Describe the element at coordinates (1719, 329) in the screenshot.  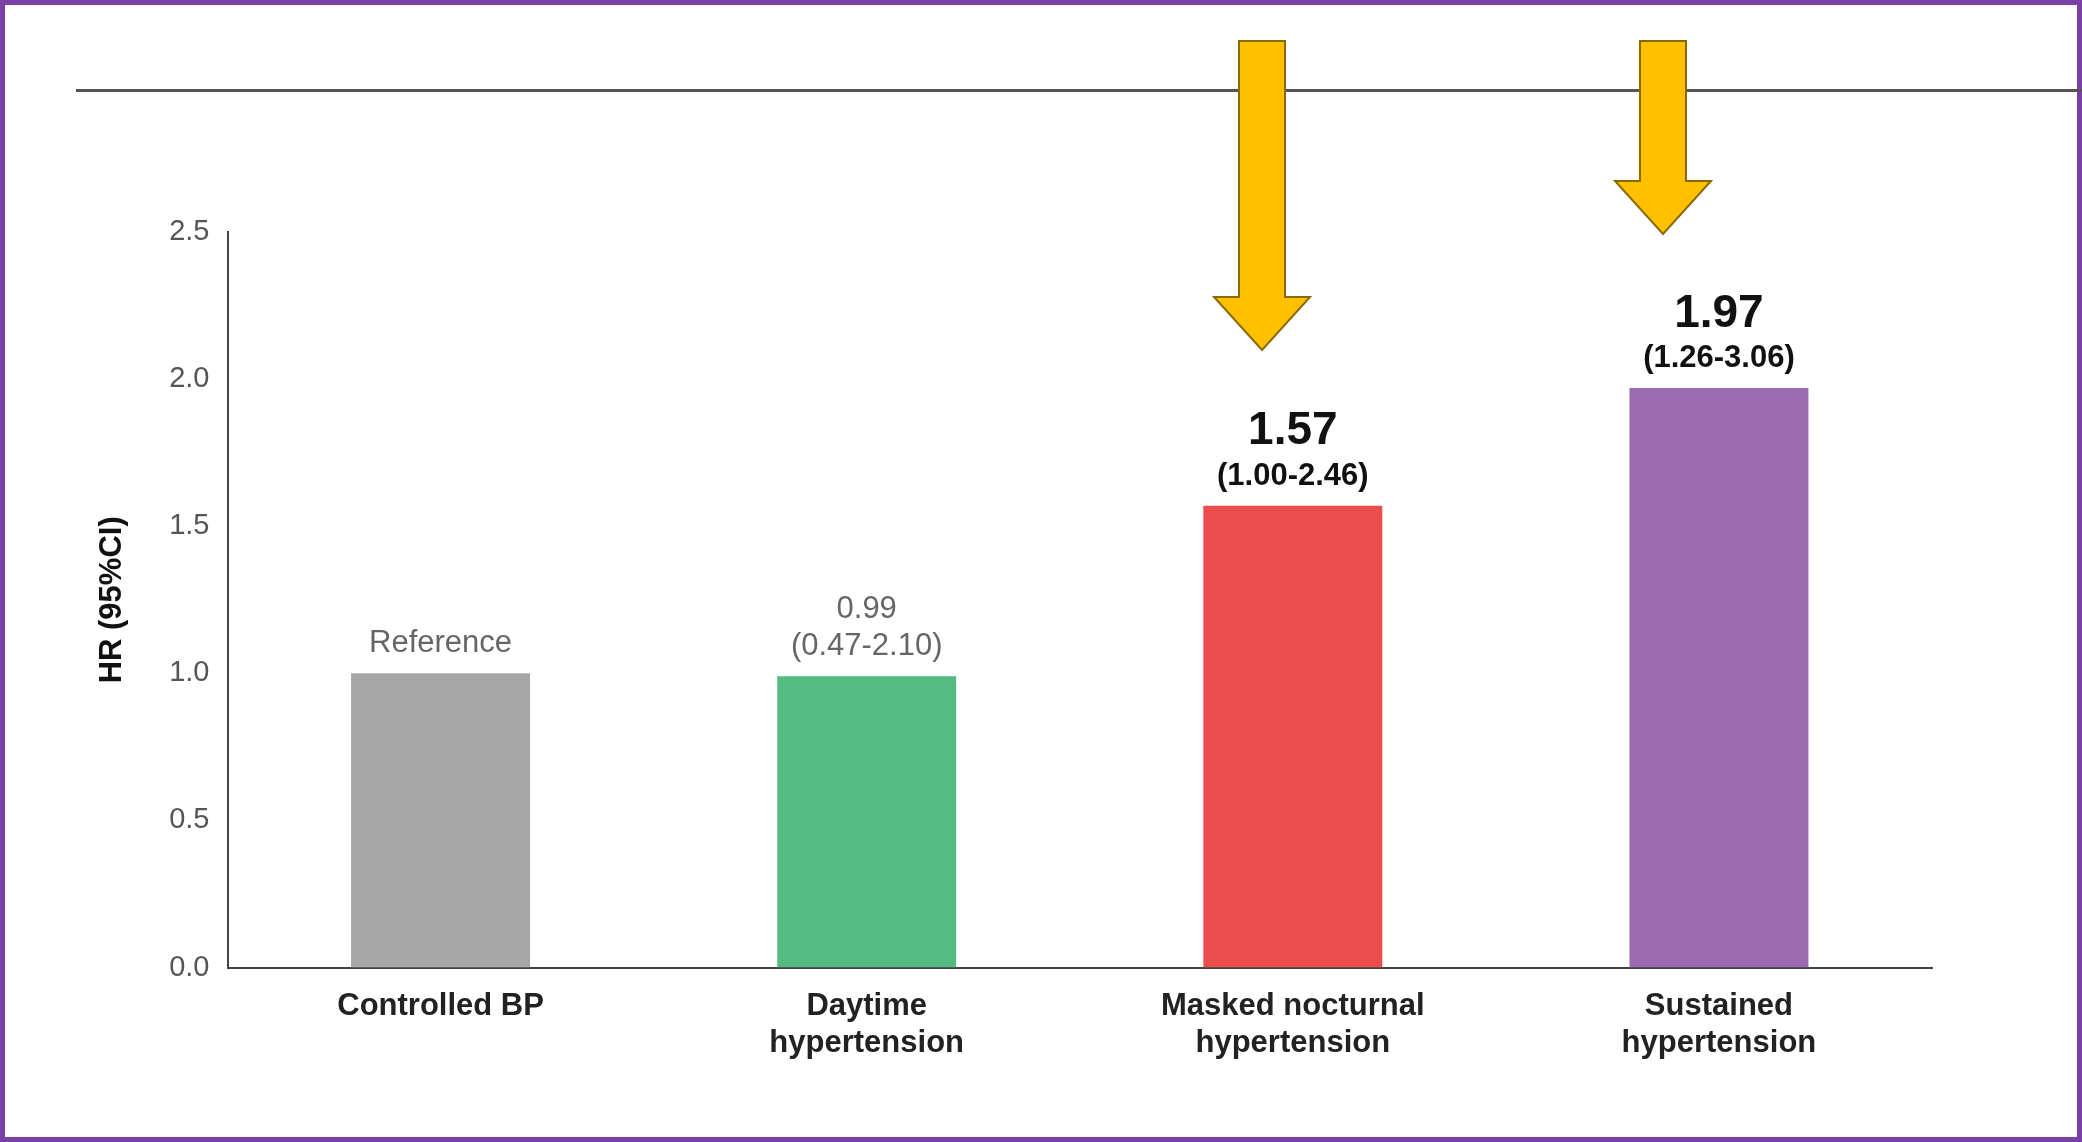
I see `data-label: 1.97 (1.26-3.06)` at that location.